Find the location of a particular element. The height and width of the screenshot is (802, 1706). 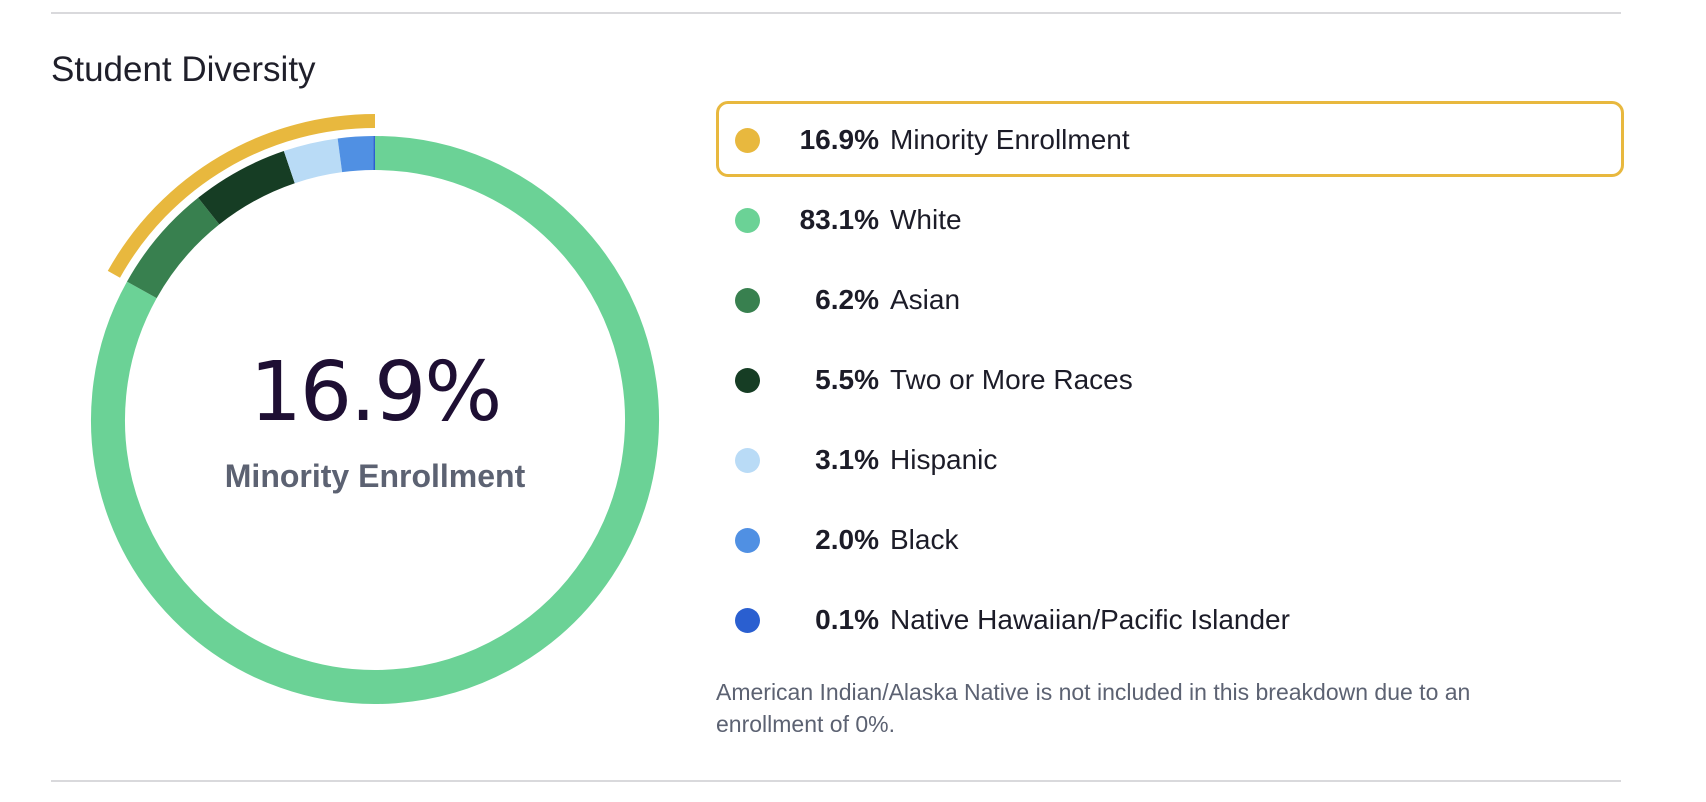

legend-row-hispanic: 3.1% Hispanic is located at coordinates (1170, 459).